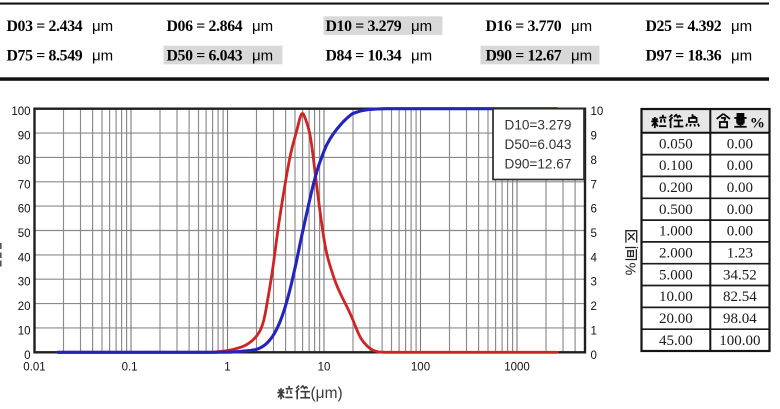 This screenshot has width=780, height=409. I want to click on svg-text: D10=3.279, so click(538, 124).